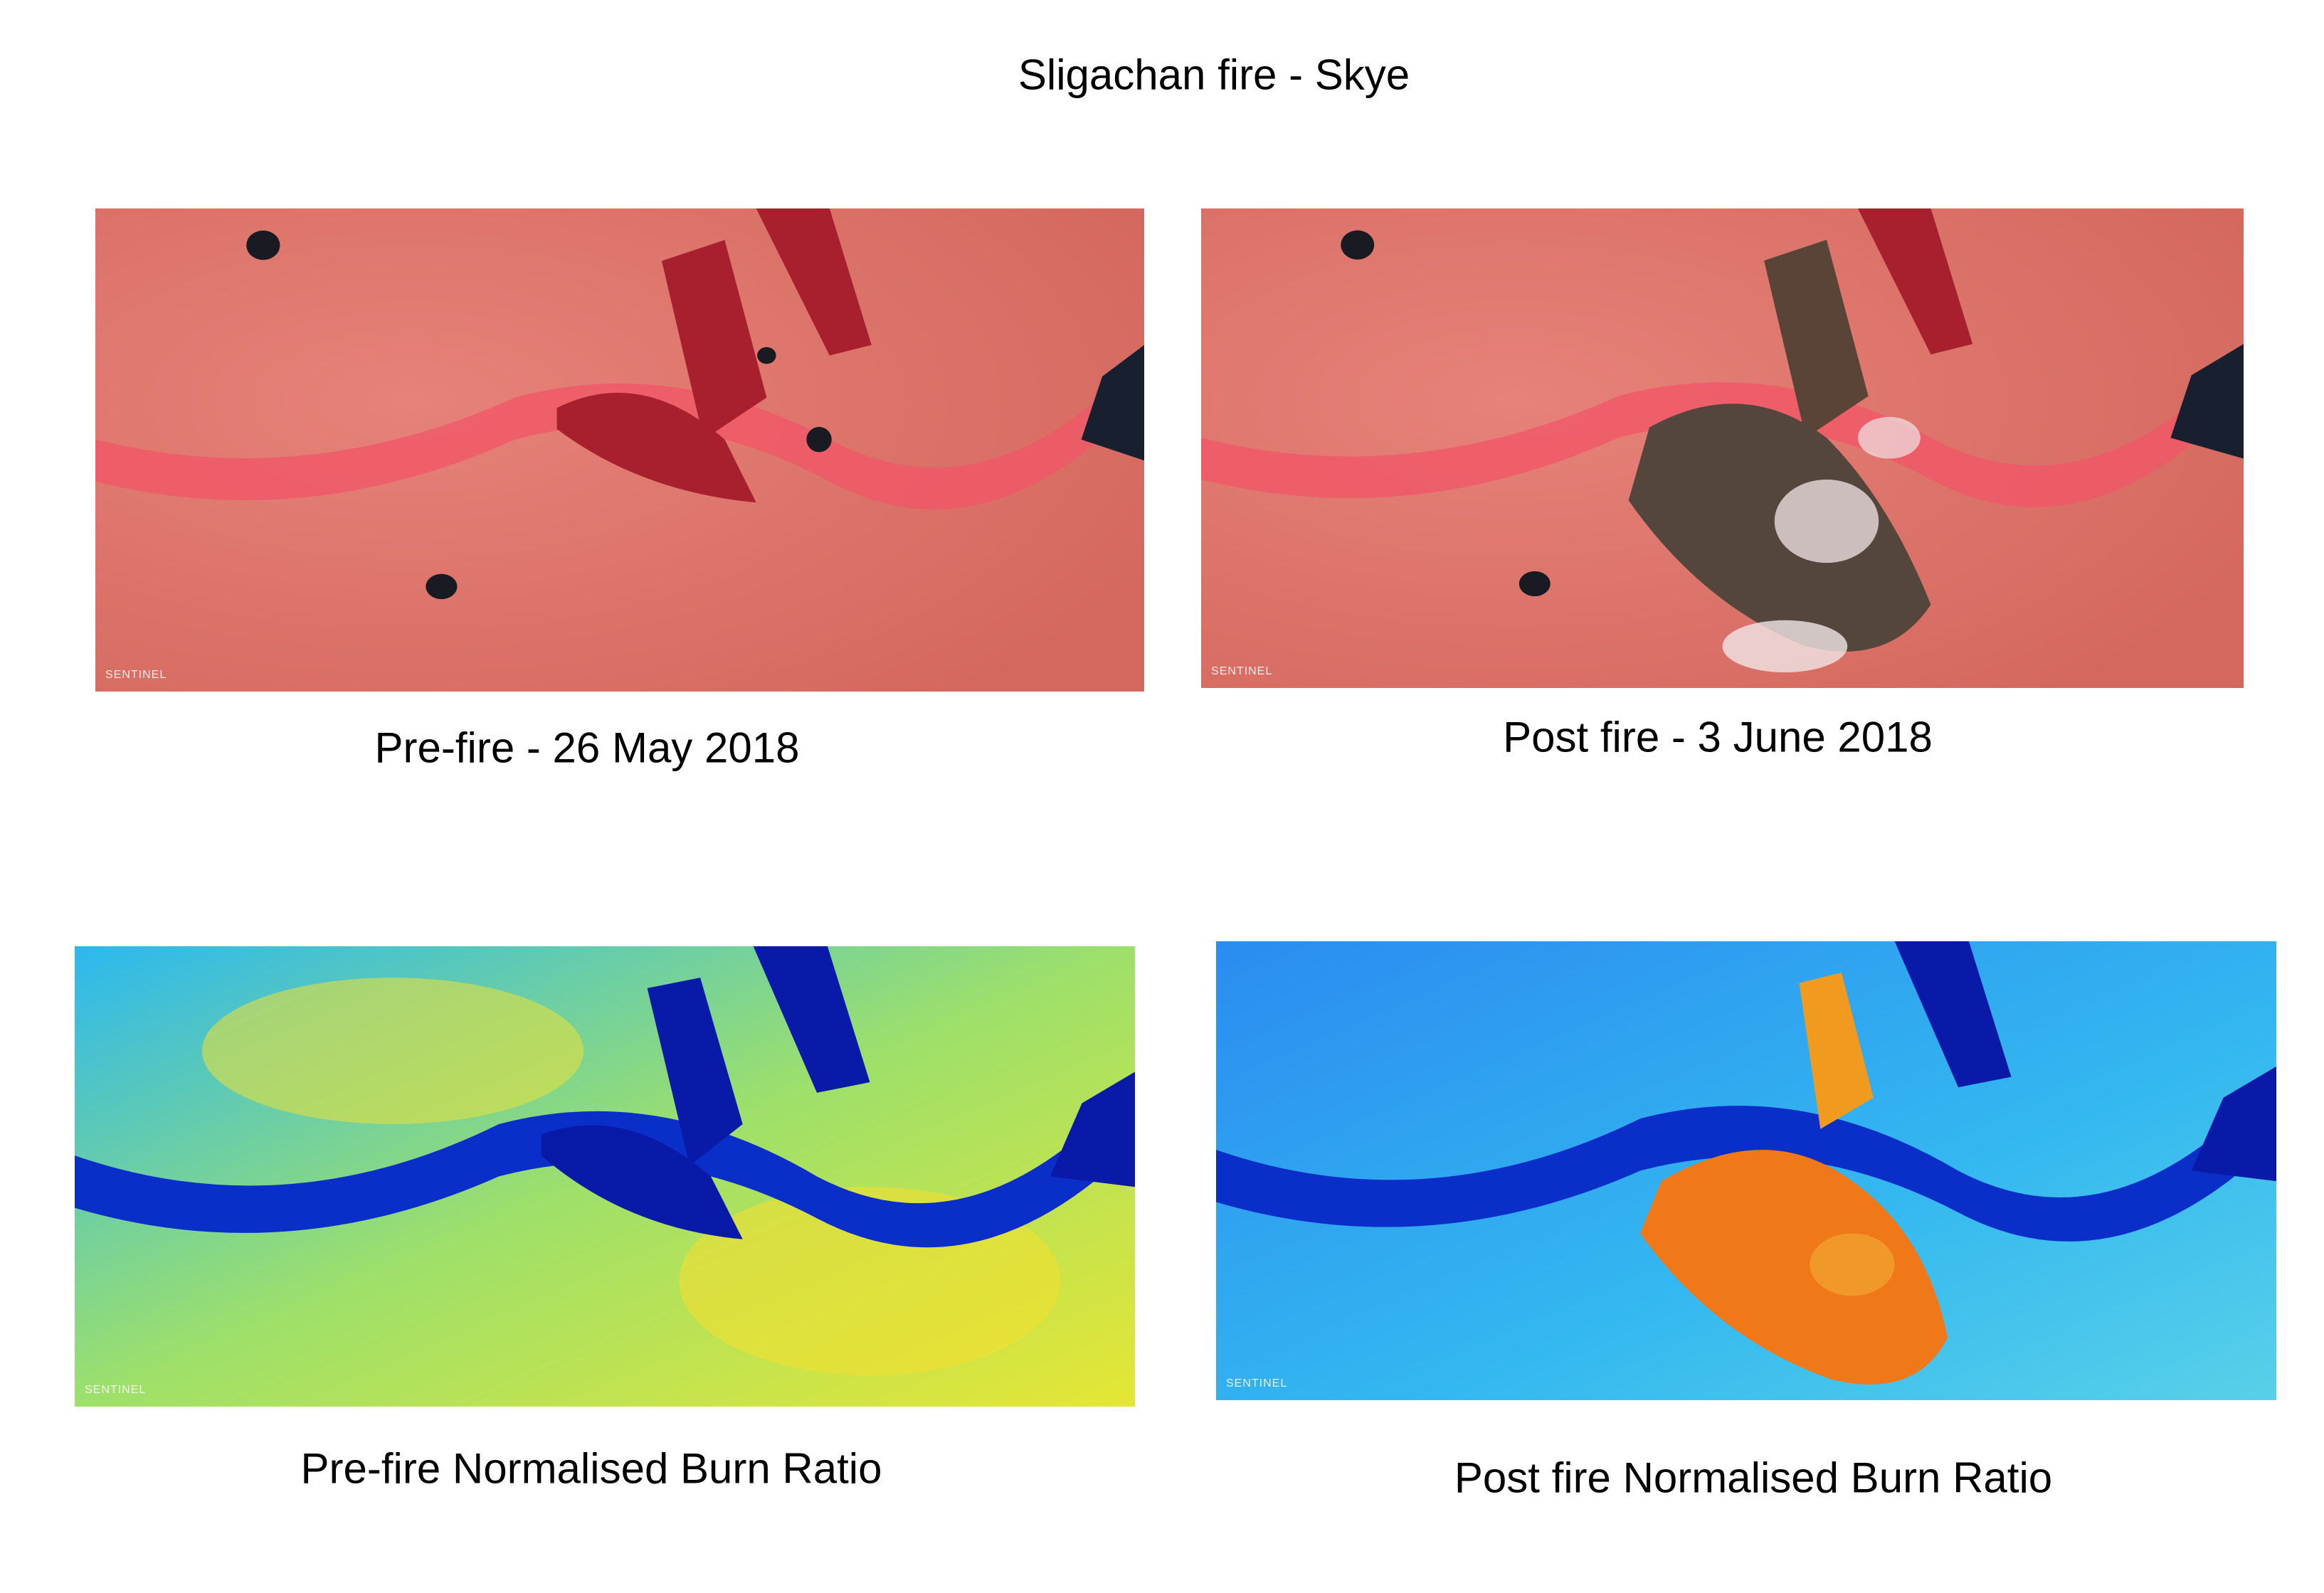 Image resolution: width=2324 pixels, height=1593 pixels. Describe the element at coordinates (1753, 1478) in the screenshot. I see `caption: Post fire Normalised Burn Ratio` at that location.